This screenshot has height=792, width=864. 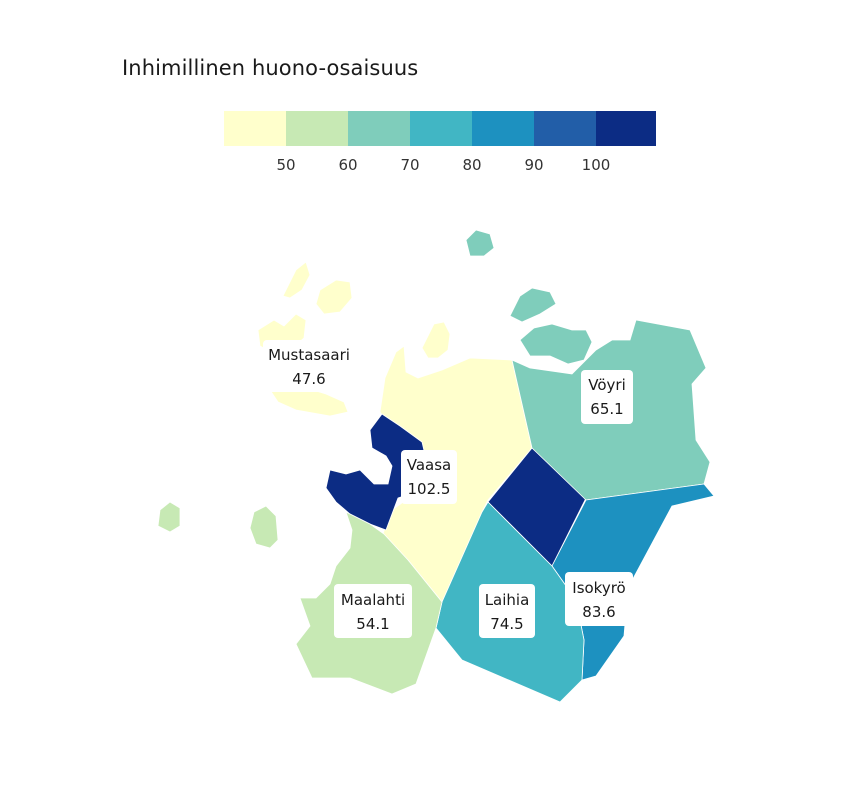 I want to click on label-mustasaari-name: Mustasaari, so click(x=309, y=355).